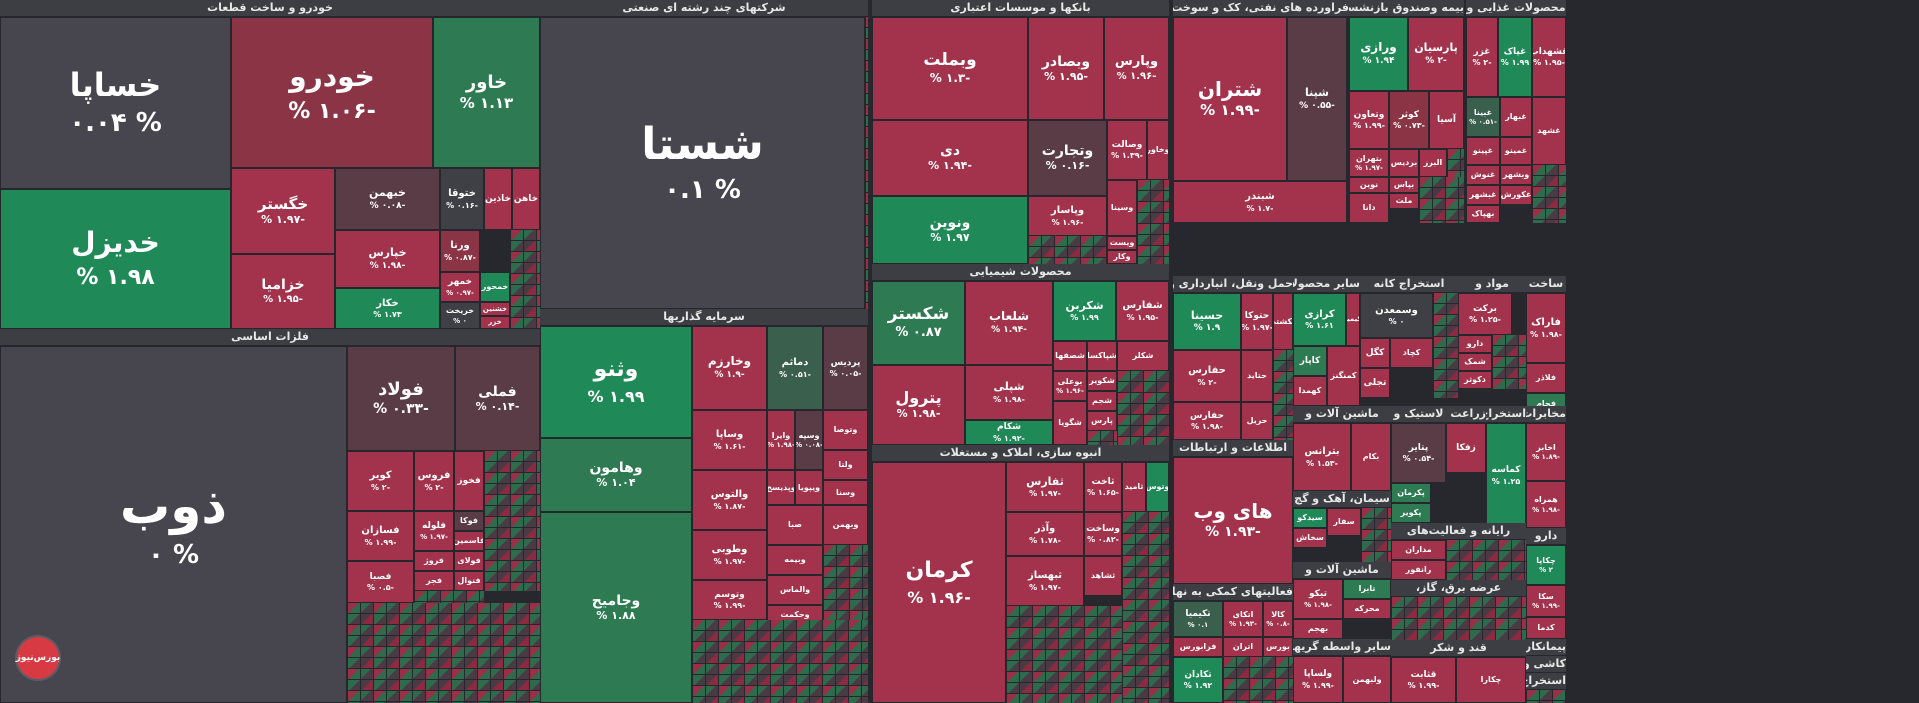 Image resolution: width=1919 pixels, height=703 pixels. What do you see at coordinates (1516, 151) in the screenshot?
I see `stock-tile: غمینو` at bounding box center [1516, 151].